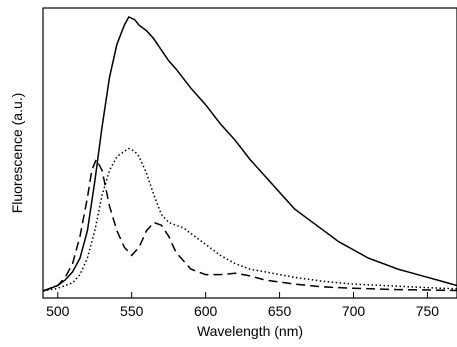 The width and height of the screenshot is (457, 347). Describe the element at coordinates (17, 153) in the screenshot. I see `y-axis-title: Fluorescence (a.u.)` at that location.